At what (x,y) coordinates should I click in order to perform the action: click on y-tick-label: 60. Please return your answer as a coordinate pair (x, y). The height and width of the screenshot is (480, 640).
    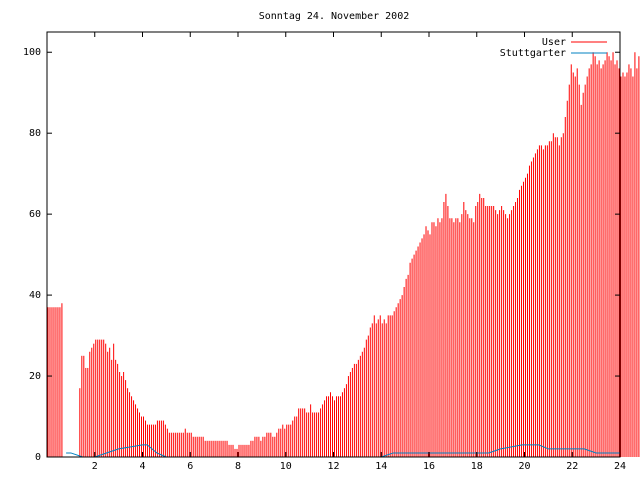
    Looking at the image, I should click on (35, 214).